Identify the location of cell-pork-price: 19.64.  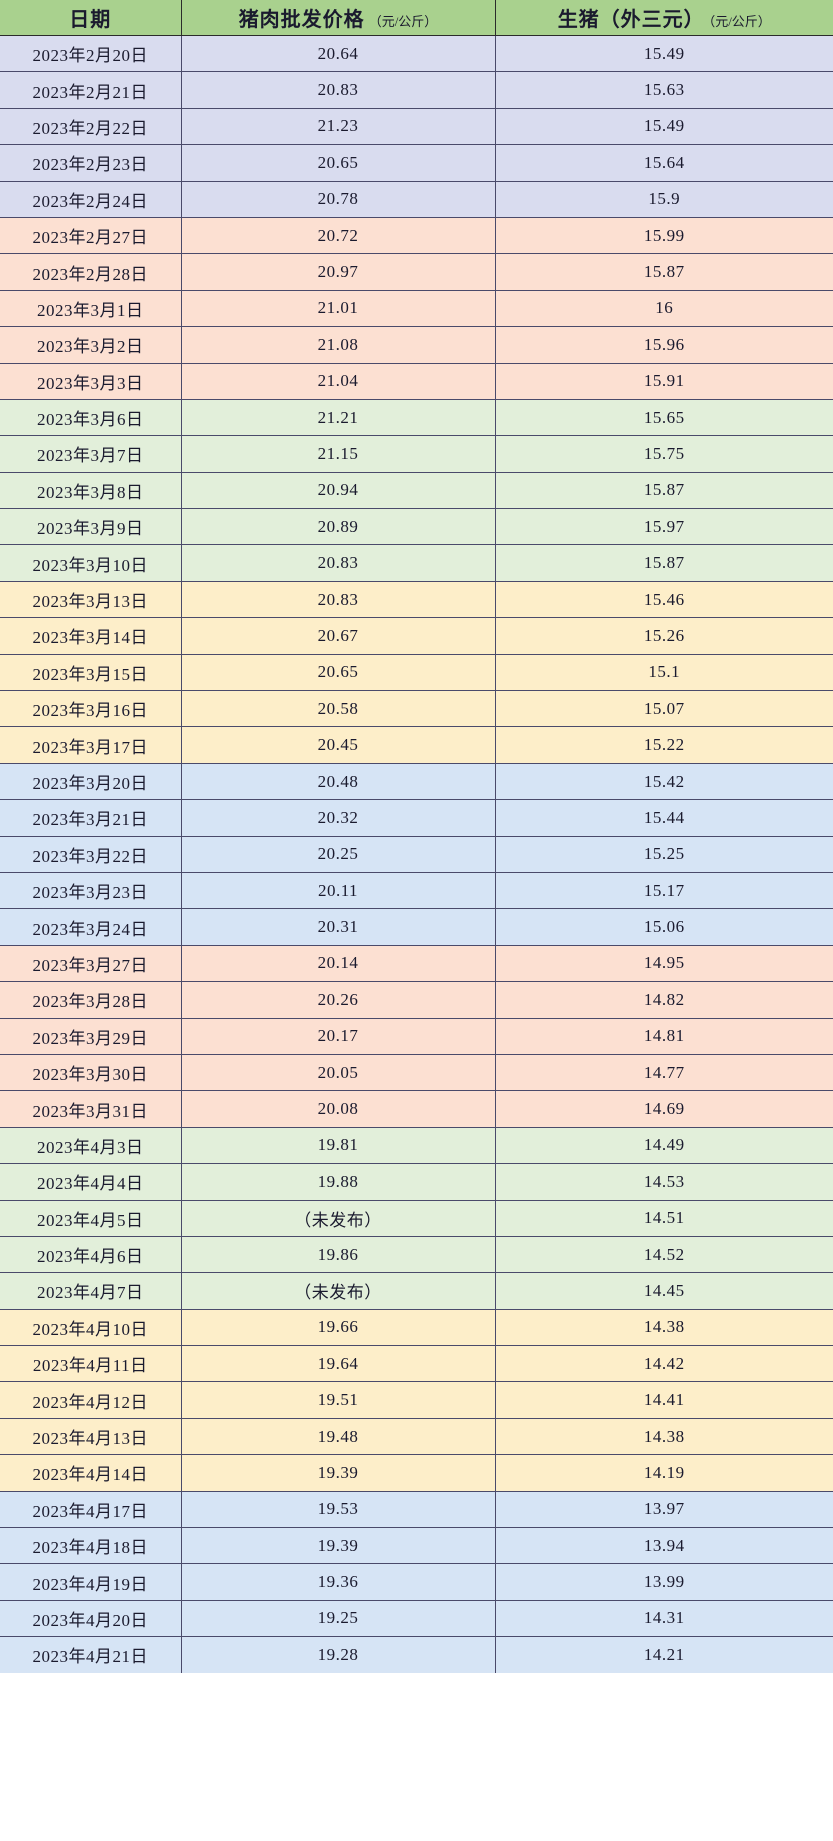
(338, 1364).